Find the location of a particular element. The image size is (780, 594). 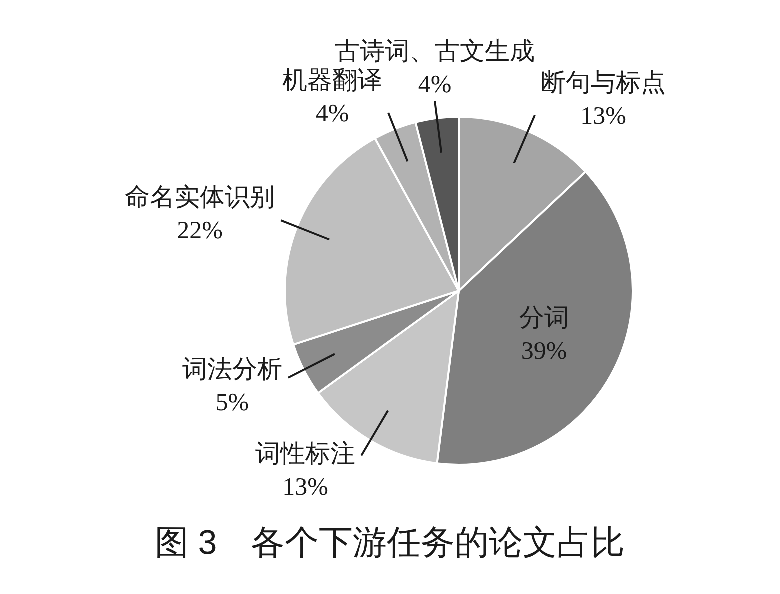

slice-label: 古诗词、古文生成 is located at coordinates (435, 52).